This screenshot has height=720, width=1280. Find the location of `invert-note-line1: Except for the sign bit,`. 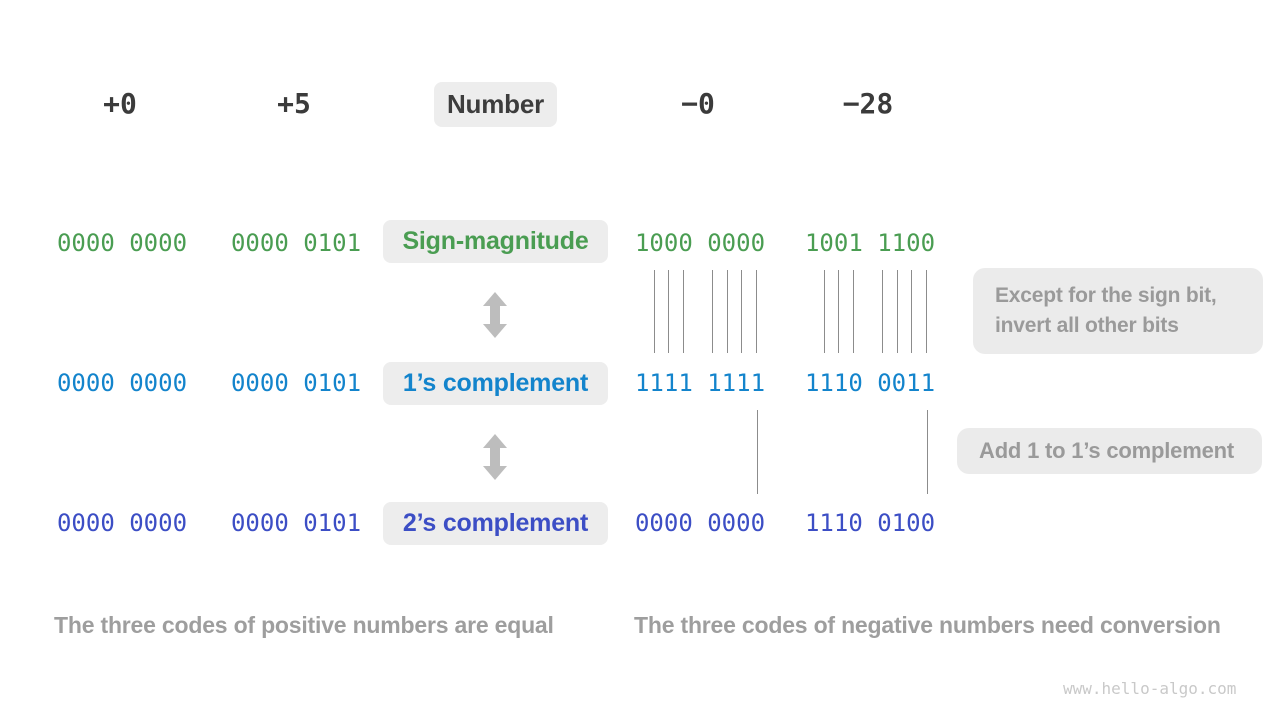

invert-note-line1: Except for the sign bit, is located at coordinates (1106, 295).